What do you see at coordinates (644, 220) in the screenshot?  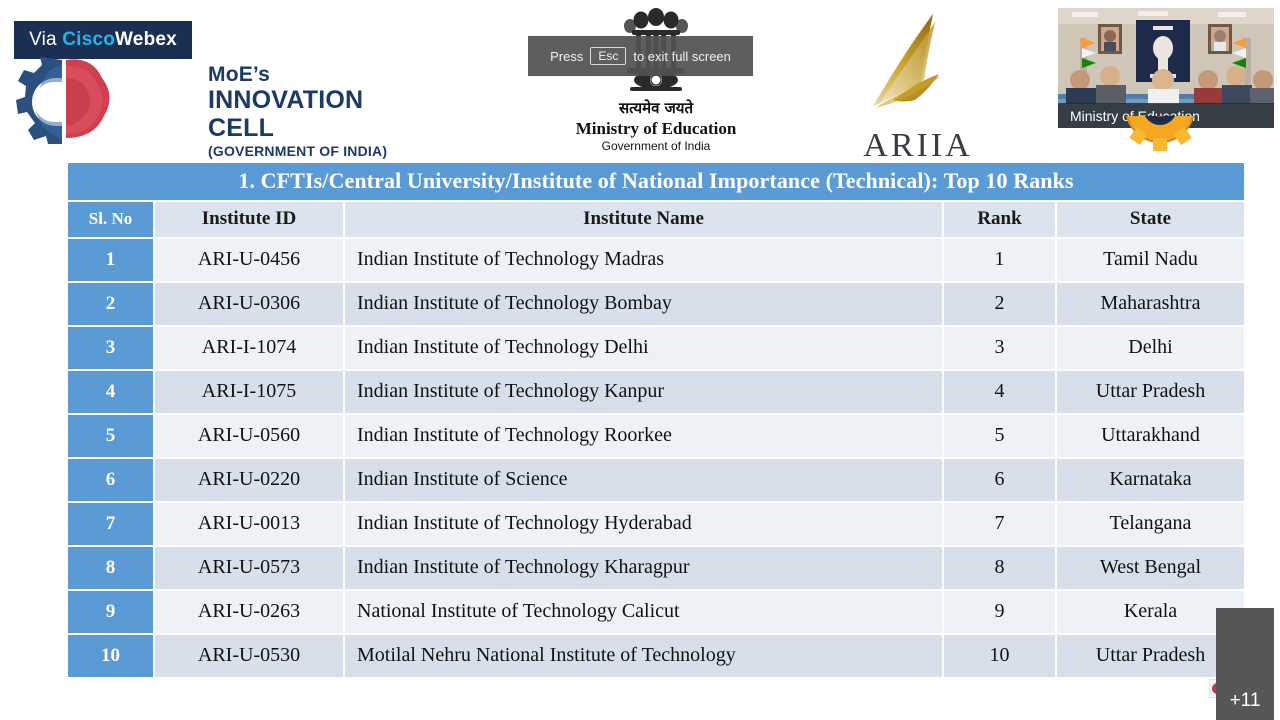 I see `column-header-institute-name: Institute Name` at bounding box center [644, 220].